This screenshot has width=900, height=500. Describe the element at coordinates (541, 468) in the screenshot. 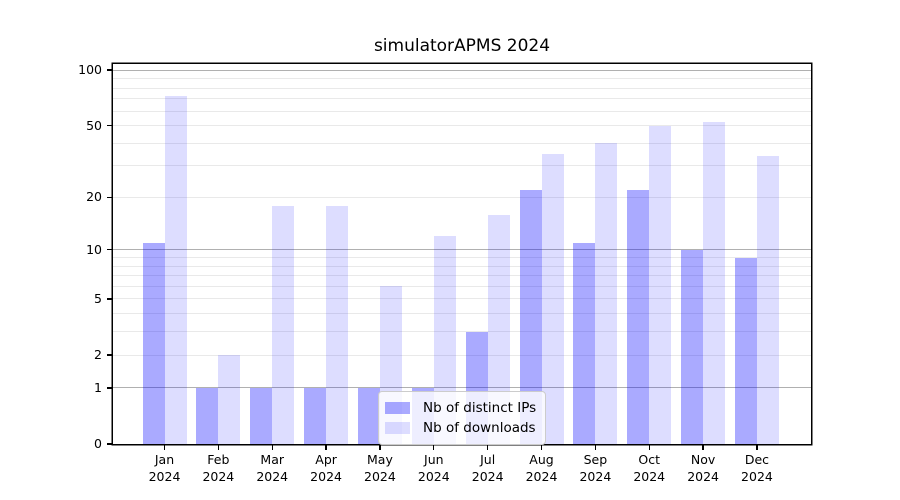

I see `x-tick-label: Aug 2024` at that location.